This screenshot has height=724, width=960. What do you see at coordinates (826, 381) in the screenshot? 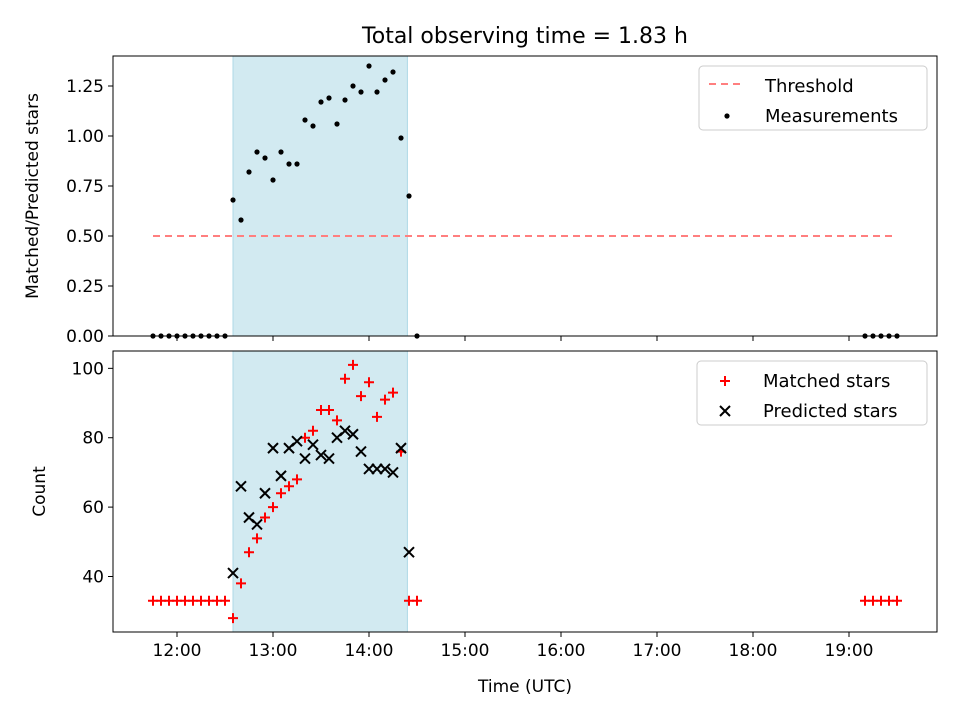
I see `legend-label: Matched stars` at bounding box center [826, 381].